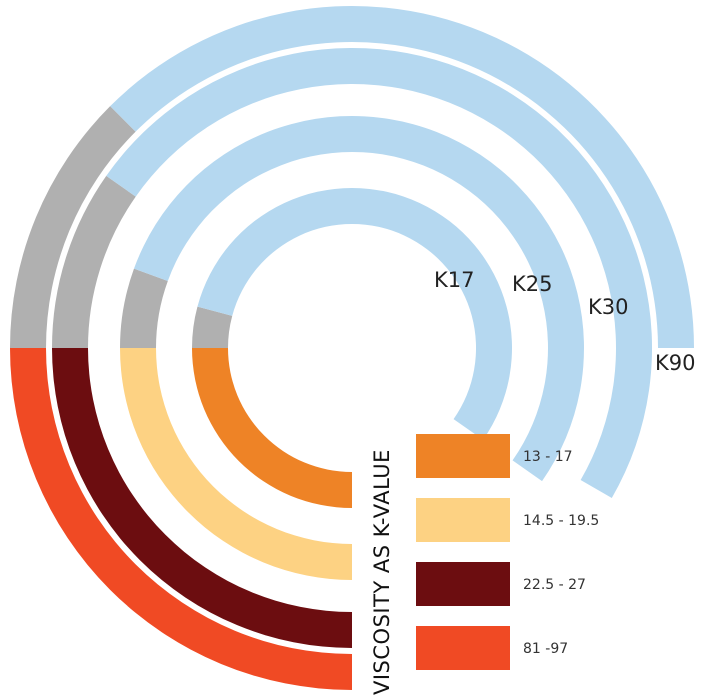 The height and width of the screenshot is (696, 704). Describe the element at coordinates (507, 552) in the screenshot. I see `legend-group: 13 - 17 14.5 - 19.5 22.5 - 27 81 -97` at that location.